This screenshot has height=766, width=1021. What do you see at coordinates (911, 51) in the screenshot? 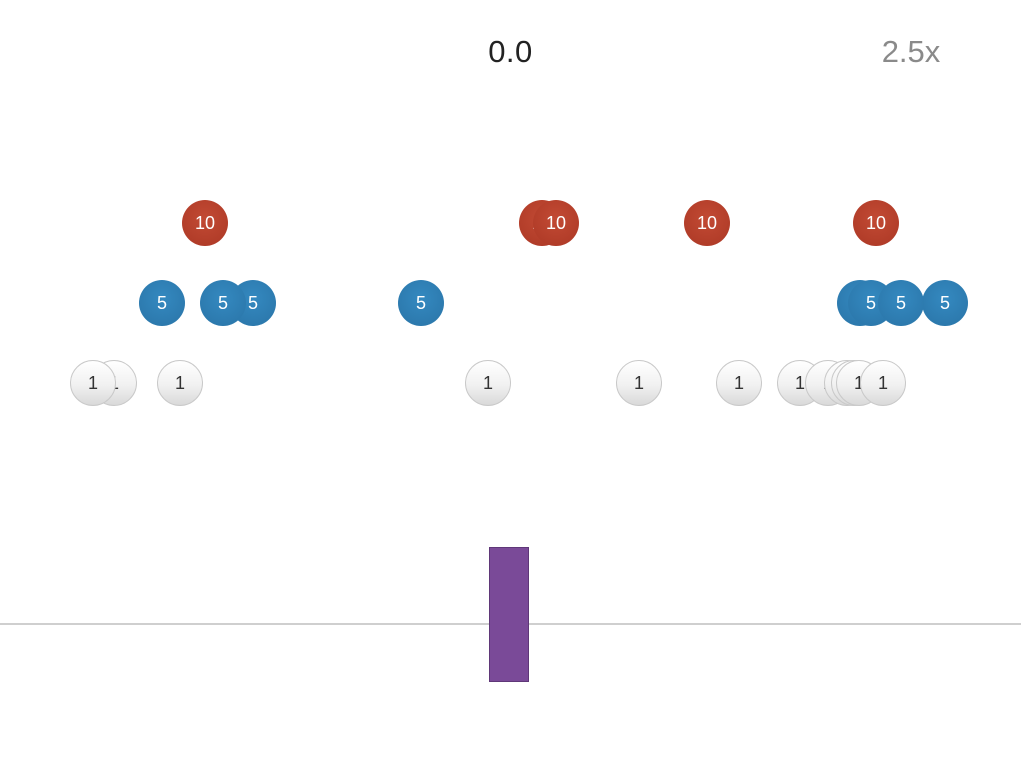
I see `multiplier-display: 2.5x` at bounding box center [911, 51].